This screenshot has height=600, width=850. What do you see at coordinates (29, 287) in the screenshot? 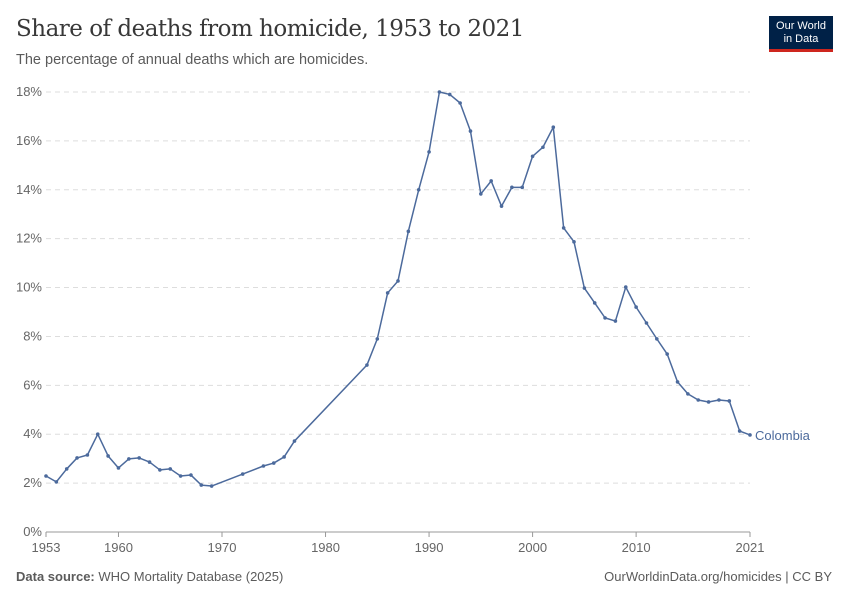
I see `y-tick-label: 10%` at bounding box center [29, 287].